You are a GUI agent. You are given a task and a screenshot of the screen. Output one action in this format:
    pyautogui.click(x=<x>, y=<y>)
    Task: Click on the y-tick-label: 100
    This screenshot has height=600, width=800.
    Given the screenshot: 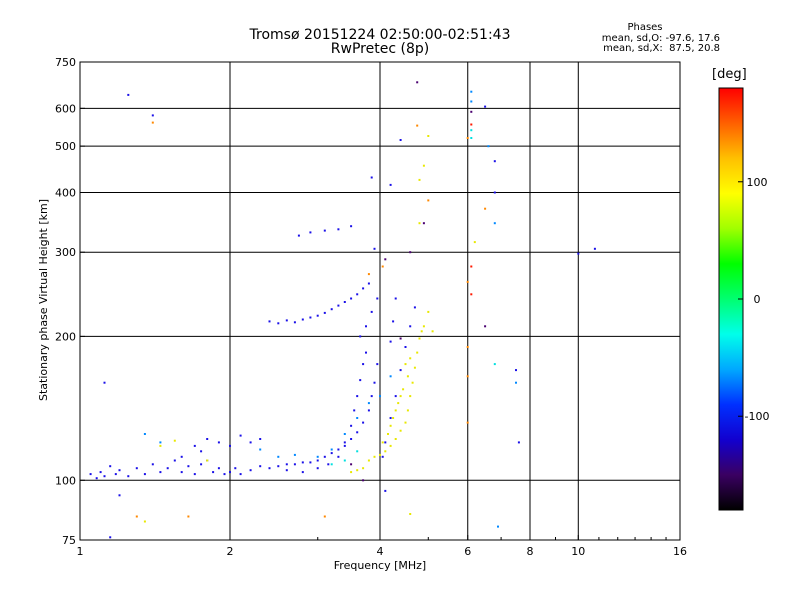 What is the action you would take?
    pyautogui.click(x=65, y=480)
    